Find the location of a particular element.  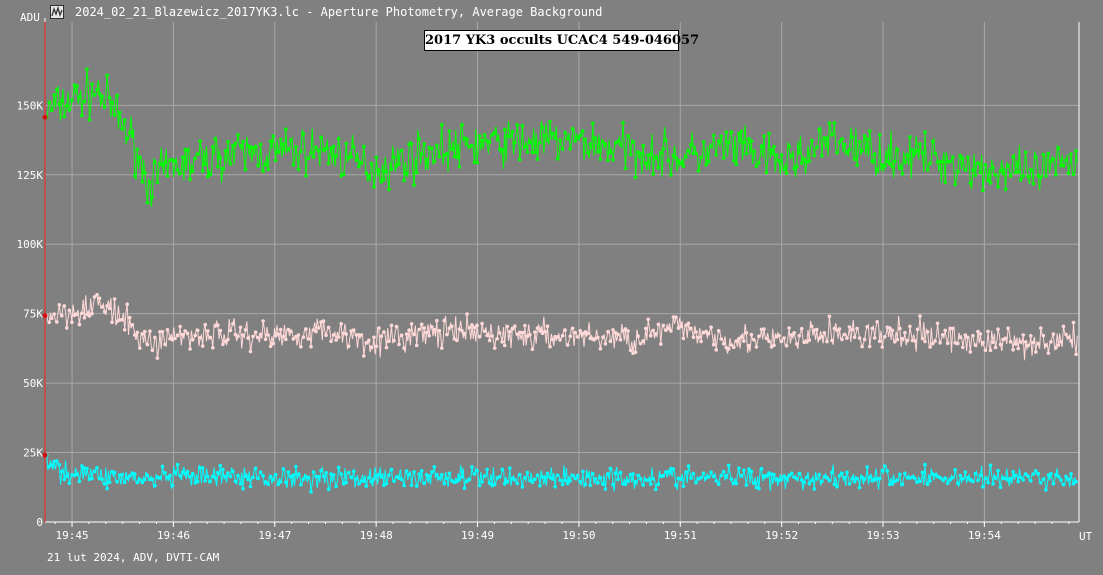

lightcurve-app-icon is located at coordinates (57, 12).